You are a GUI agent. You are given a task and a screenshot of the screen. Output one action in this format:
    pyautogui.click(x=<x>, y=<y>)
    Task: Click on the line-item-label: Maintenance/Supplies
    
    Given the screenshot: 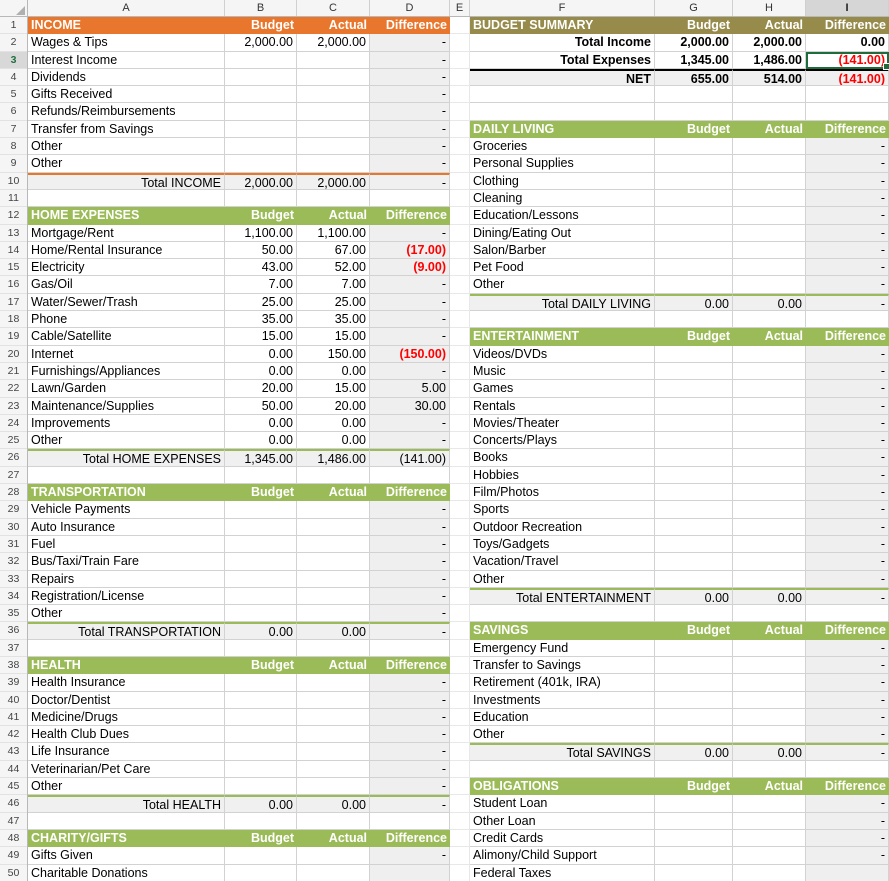 What is the action you would take?
    pyautogui.click(x=126, y=406)
    